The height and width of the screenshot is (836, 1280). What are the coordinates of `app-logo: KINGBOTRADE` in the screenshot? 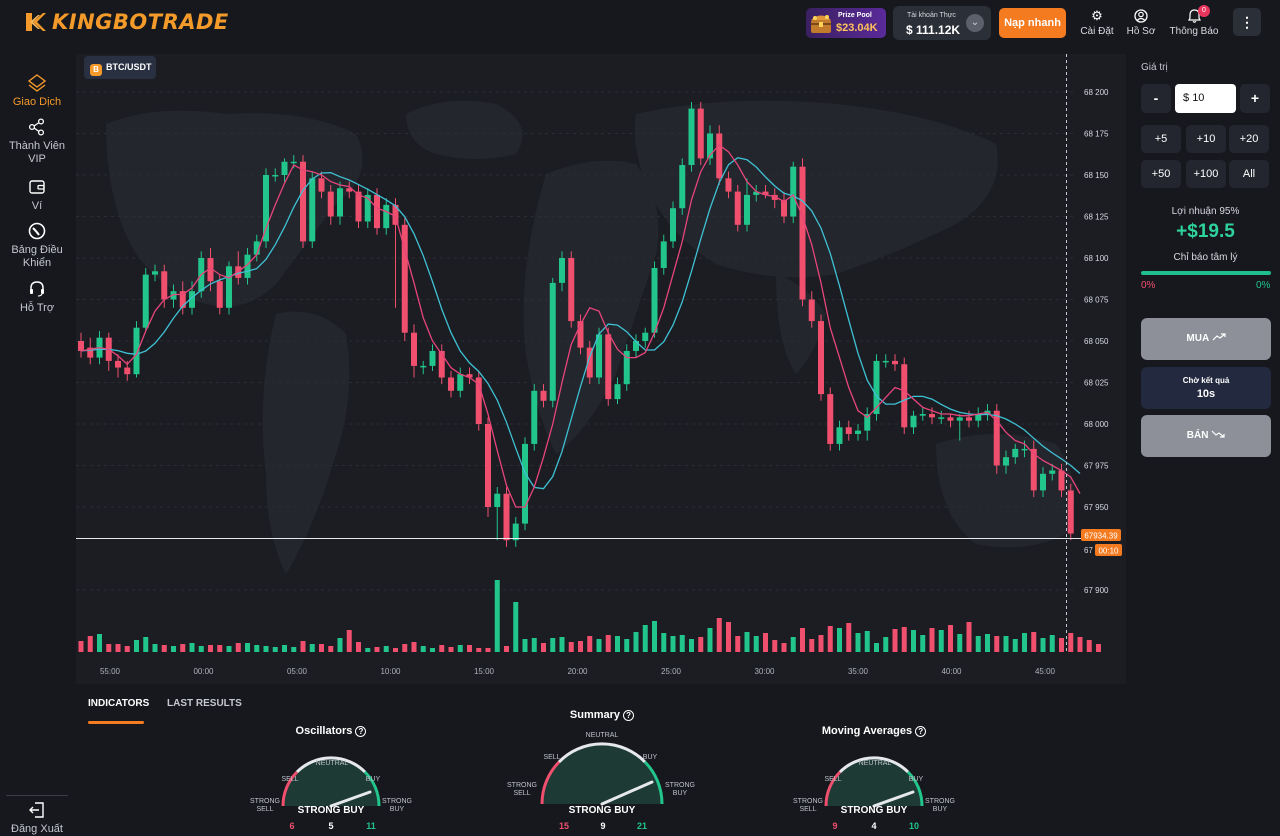 It's located at (126, 22).